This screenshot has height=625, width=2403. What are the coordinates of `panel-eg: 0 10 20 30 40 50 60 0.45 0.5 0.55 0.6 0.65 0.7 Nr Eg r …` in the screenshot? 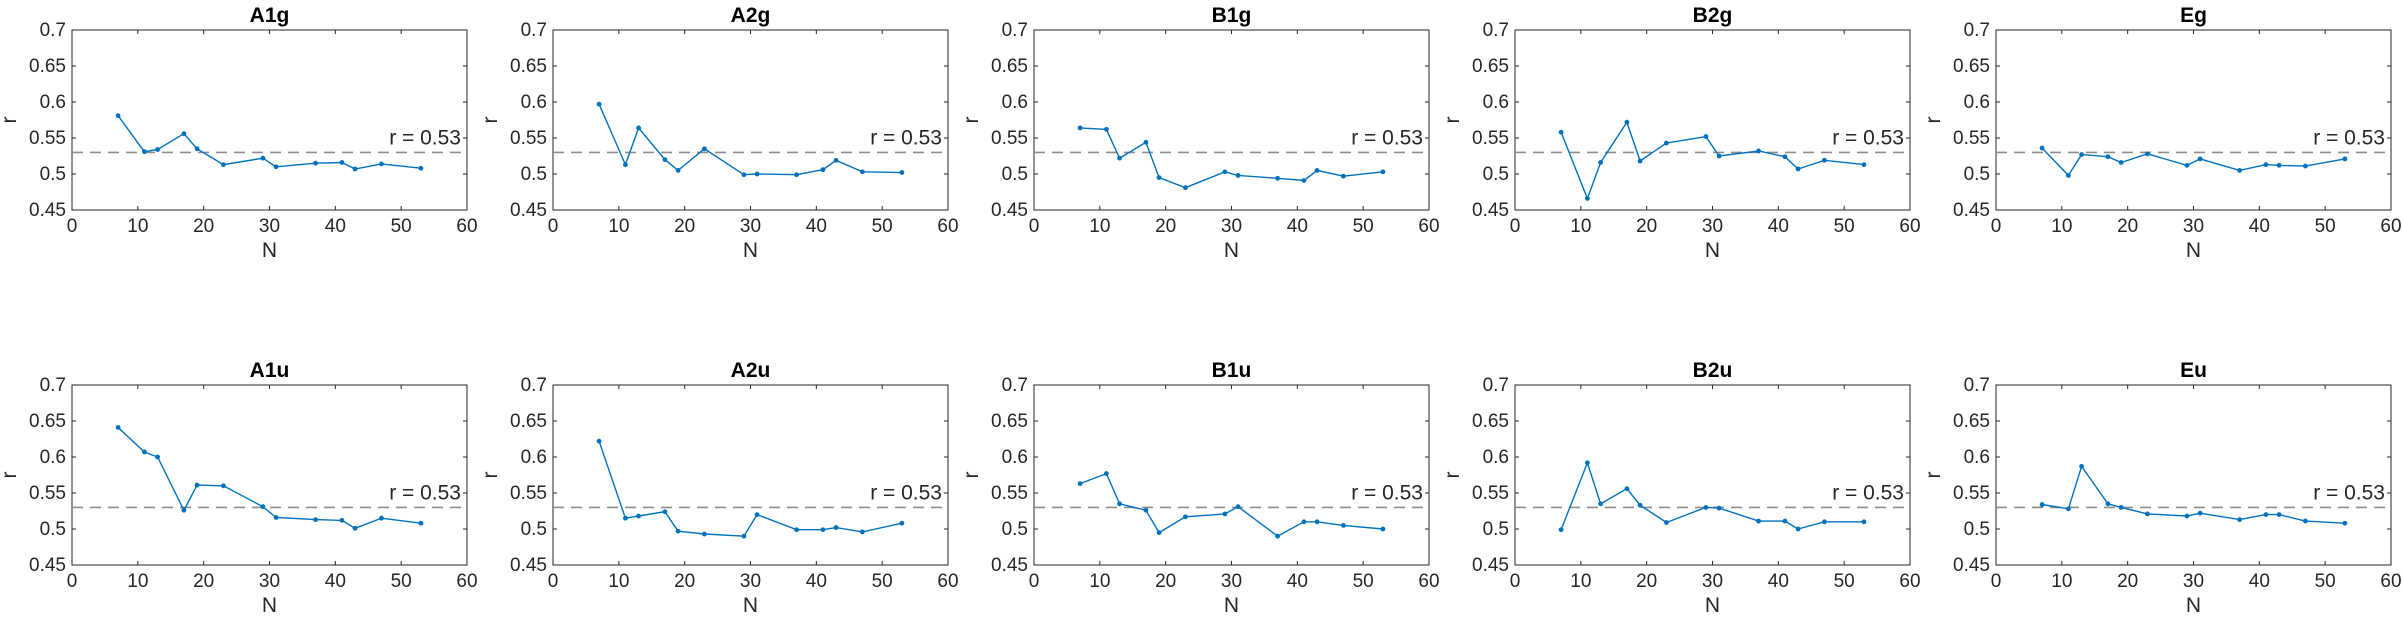 It's located at (2162, 133).